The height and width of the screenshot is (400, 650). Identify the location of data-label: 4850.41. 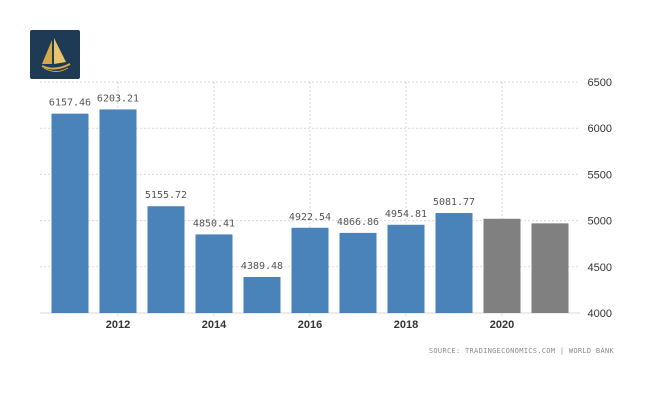
(214, 223).